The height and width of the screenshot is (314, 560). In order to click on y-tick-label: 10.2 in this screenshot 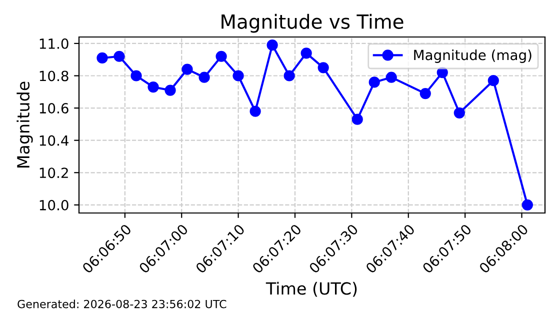, I will do `click(54, 173)`.